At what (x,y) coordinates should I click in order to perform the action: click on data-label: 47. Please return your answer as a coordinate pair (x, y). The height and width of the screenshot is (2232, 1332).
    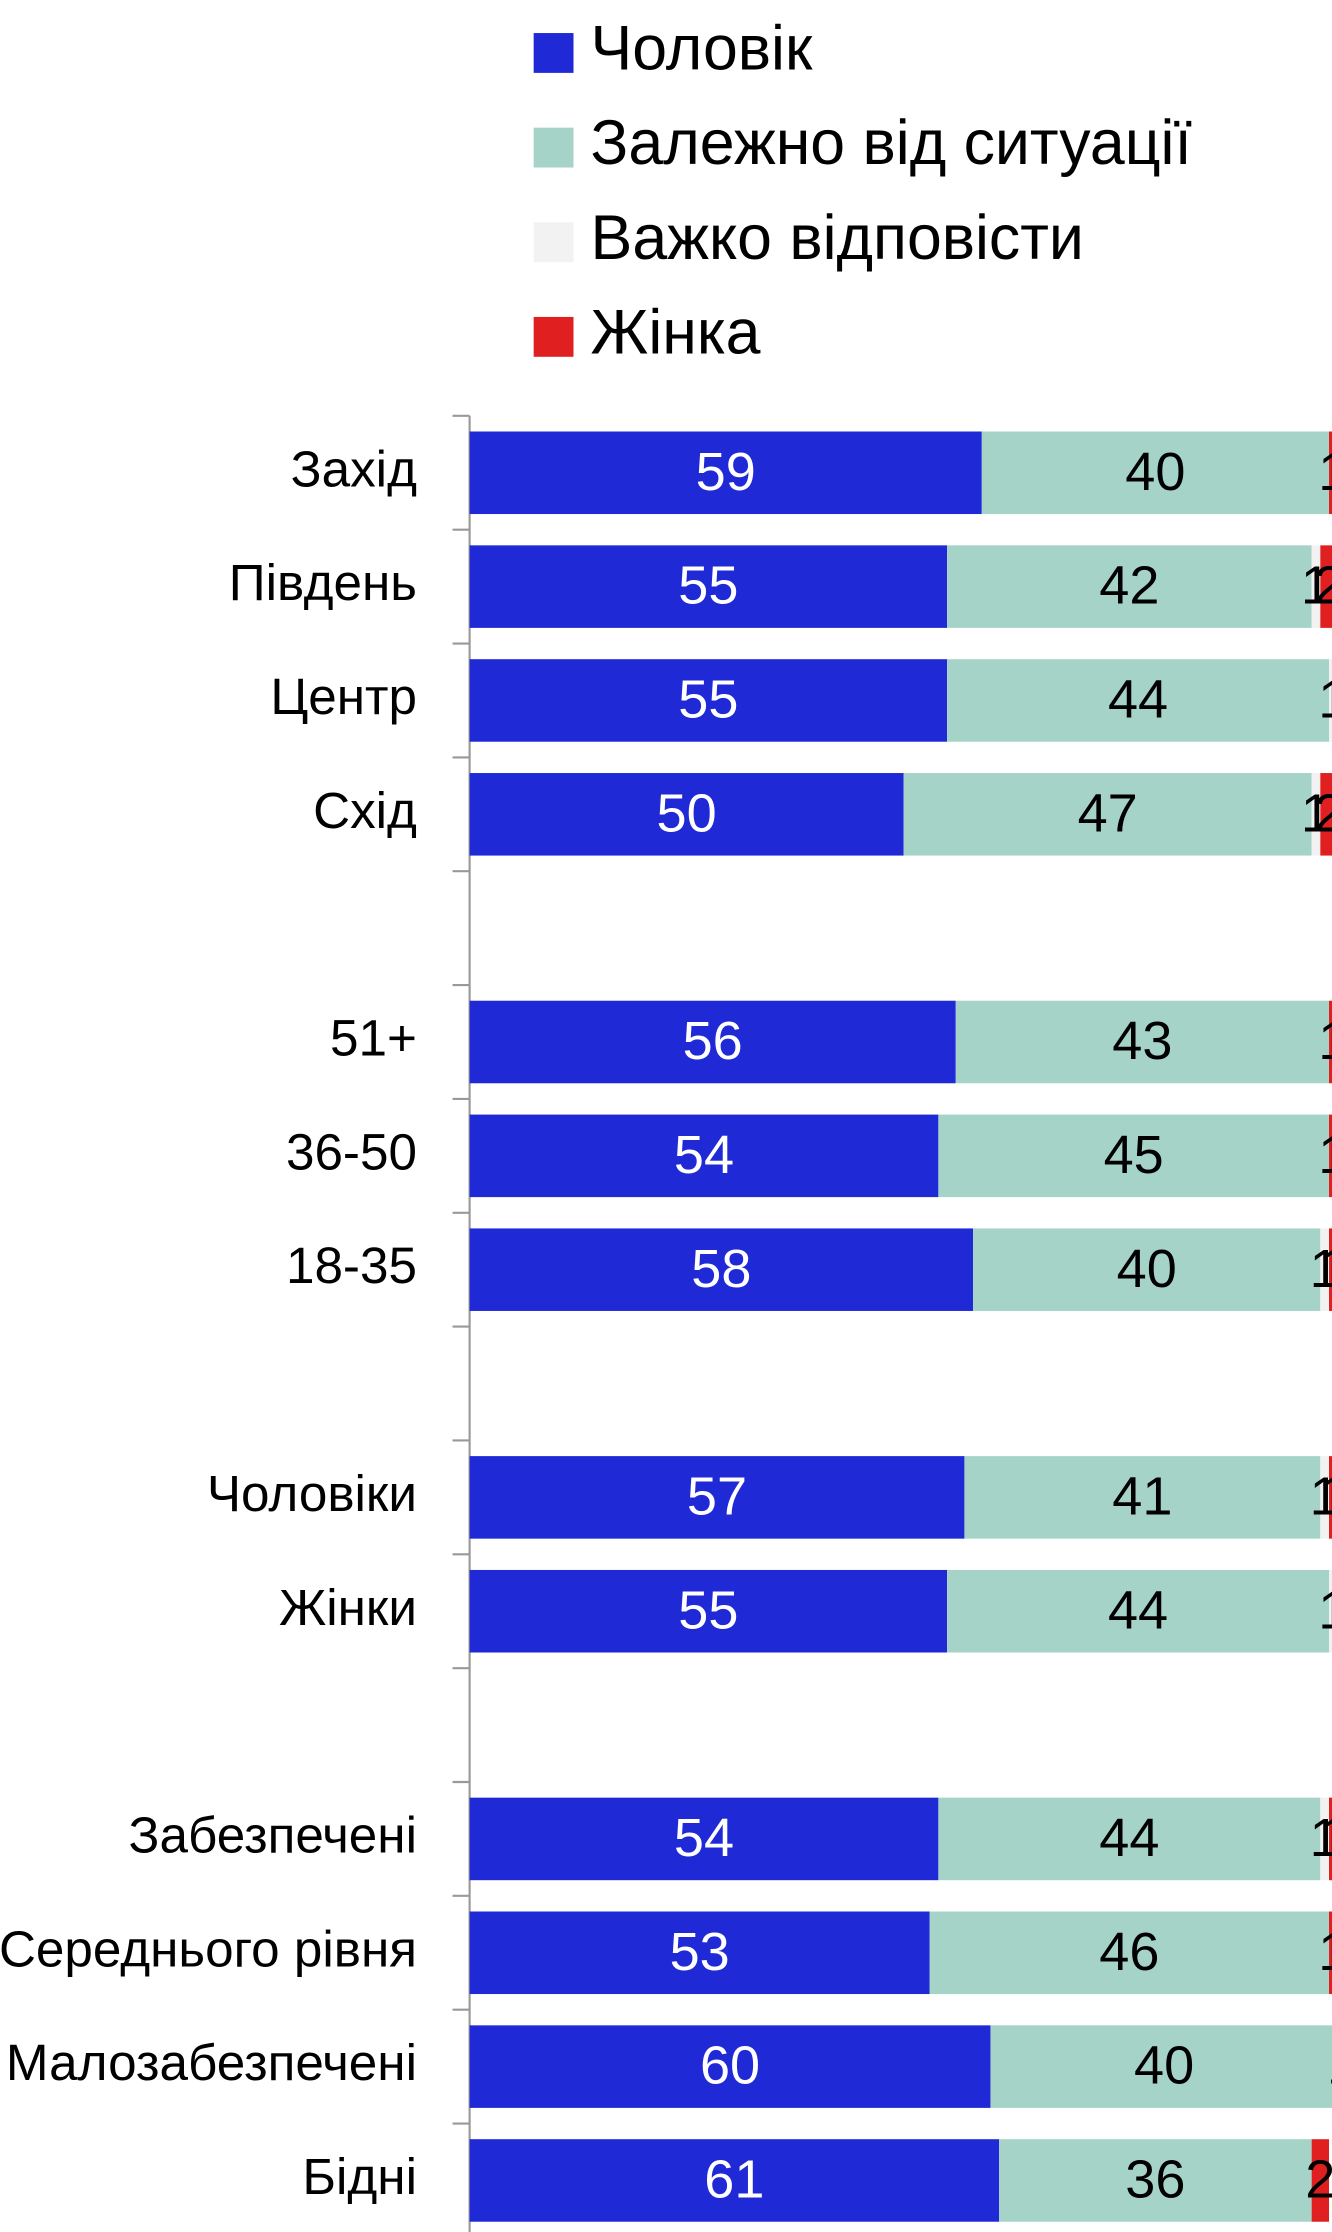
    Looking at the image, I should click on (1108, 813).